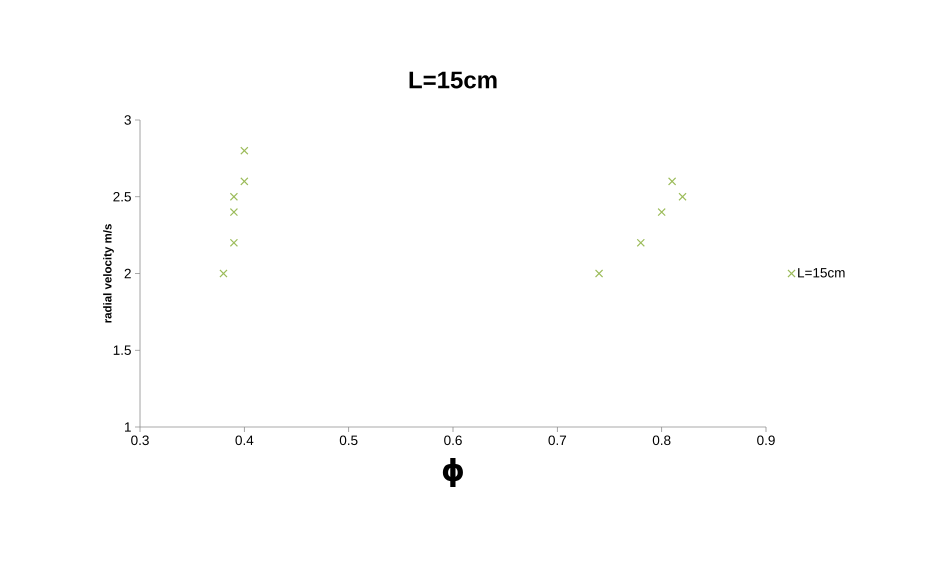 The height and width of the screenshot is (572, 952). Describe the element at coordinates (821, 273) in the screenshot. I see `legend-label: L=15cm` at that location.